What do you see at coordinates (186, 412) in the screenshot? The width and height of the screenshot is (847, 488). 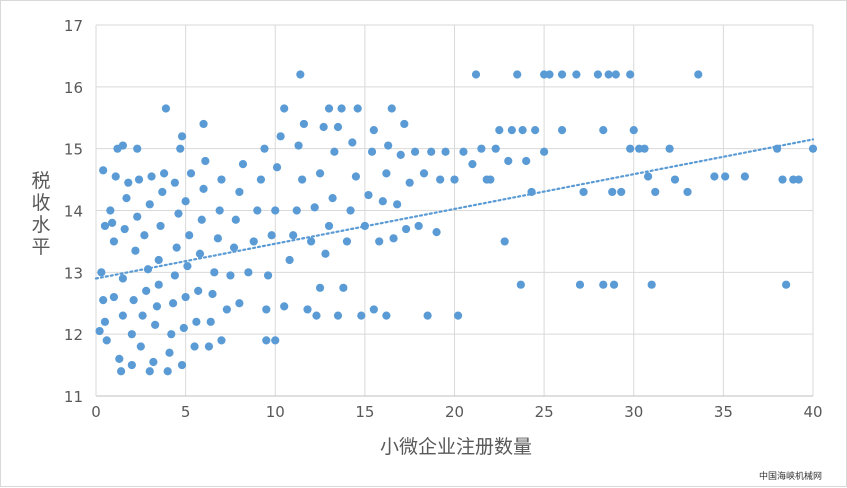 I see `x-tick-label: 5` at bounding box center [186, 412].